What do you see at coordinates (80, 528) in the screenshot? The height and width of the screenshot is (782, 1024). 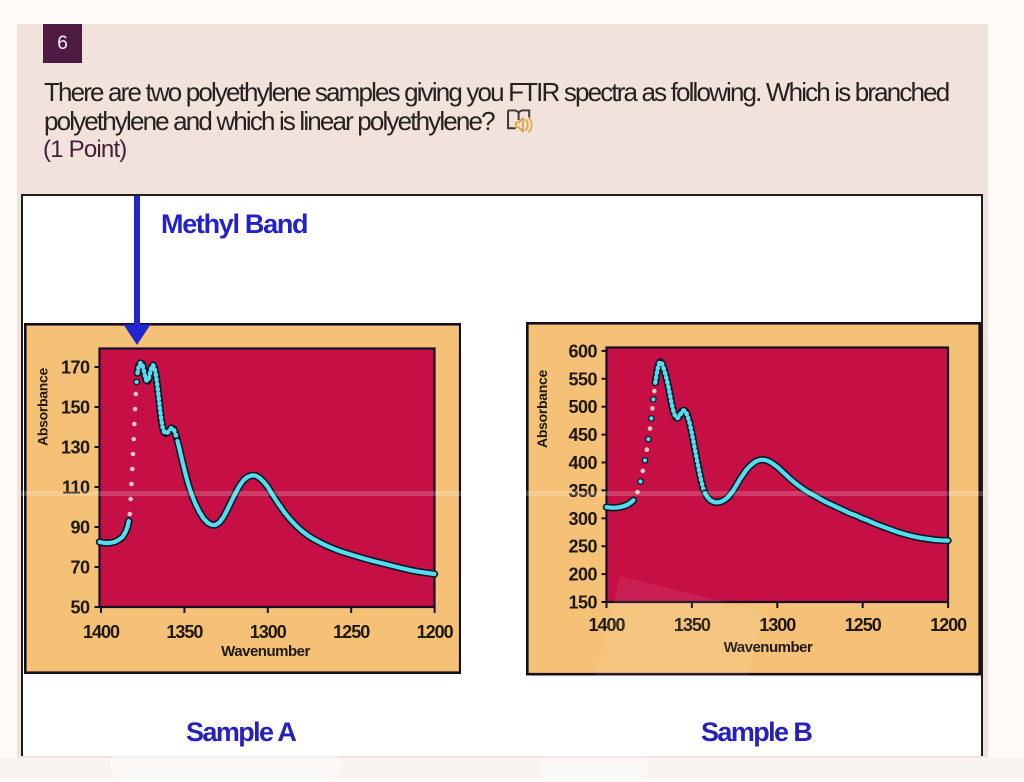 I see `svg-text: 90` at bounding box center [80, 528].